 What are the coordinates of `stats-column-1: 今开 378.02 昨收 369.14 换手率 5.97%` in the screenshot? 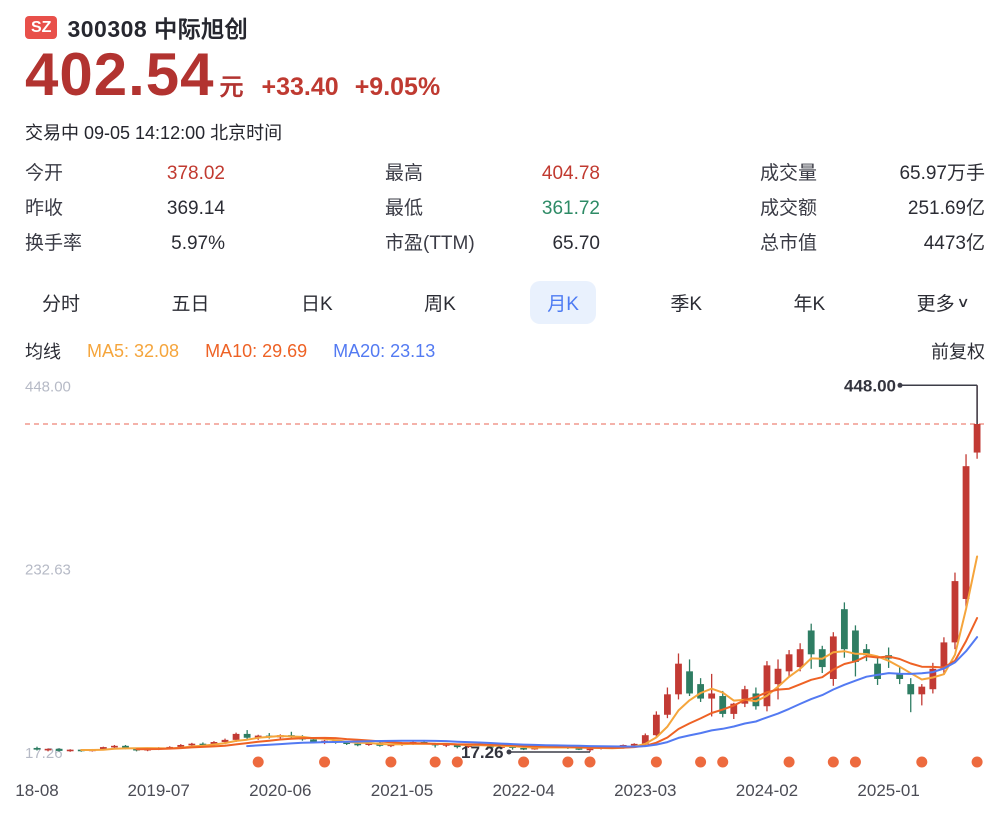 It's located at (125, 208).